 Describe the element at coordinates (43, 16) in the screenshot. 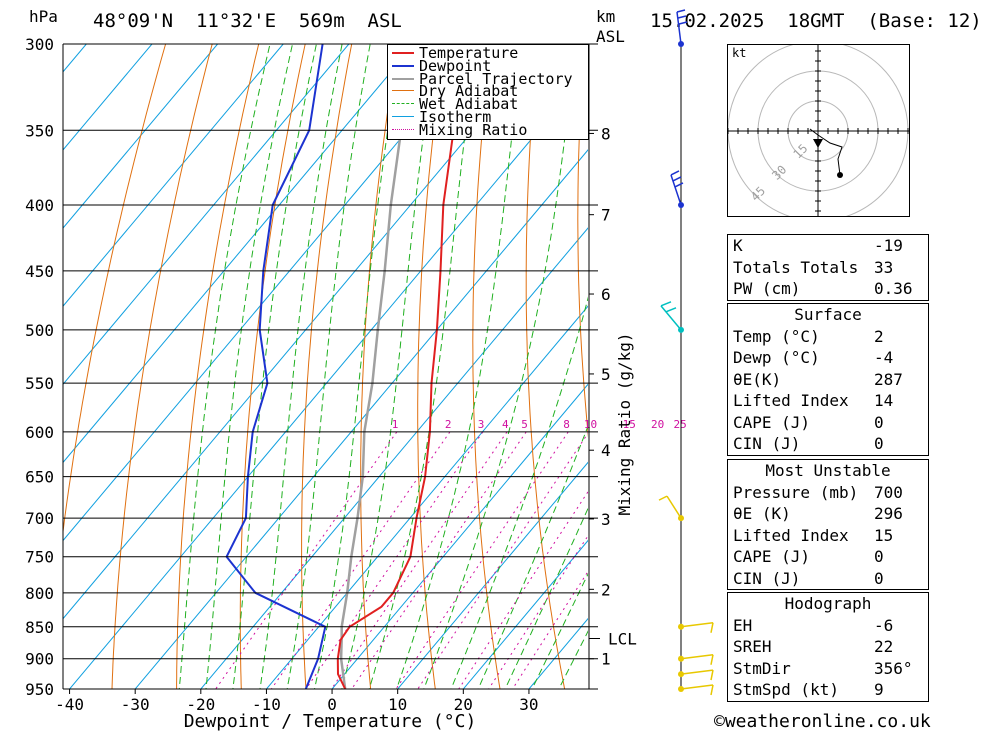

I see `pressure-unit-label: hPa` at that location.